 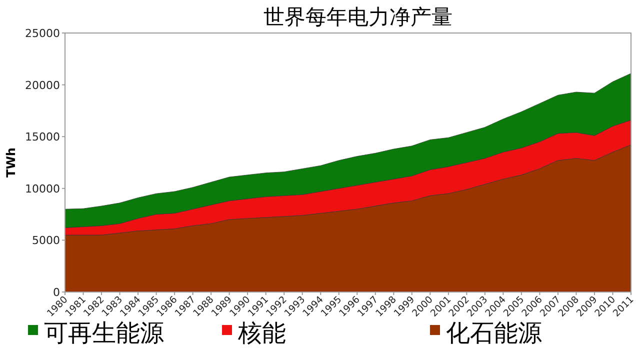 What do you see at coordinates (104, 333) in the screenshot?
I see `legend-label: 可再生能源` at bounding box center [104, 333].